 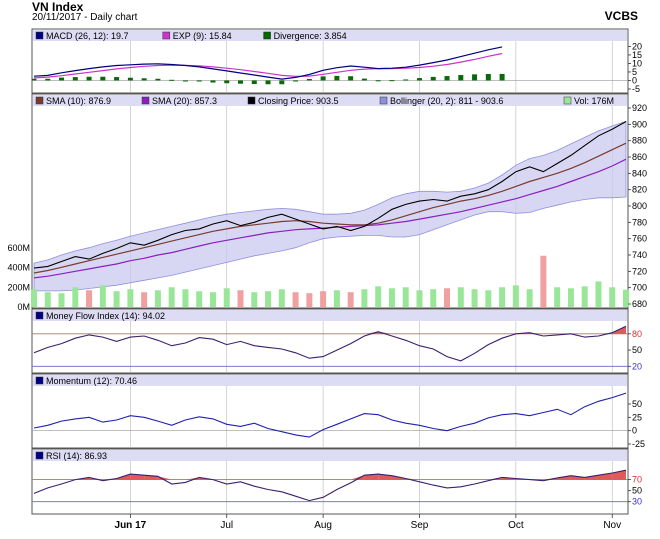 I want to click on chart-title: VN Index, so click(x=58, y=7).